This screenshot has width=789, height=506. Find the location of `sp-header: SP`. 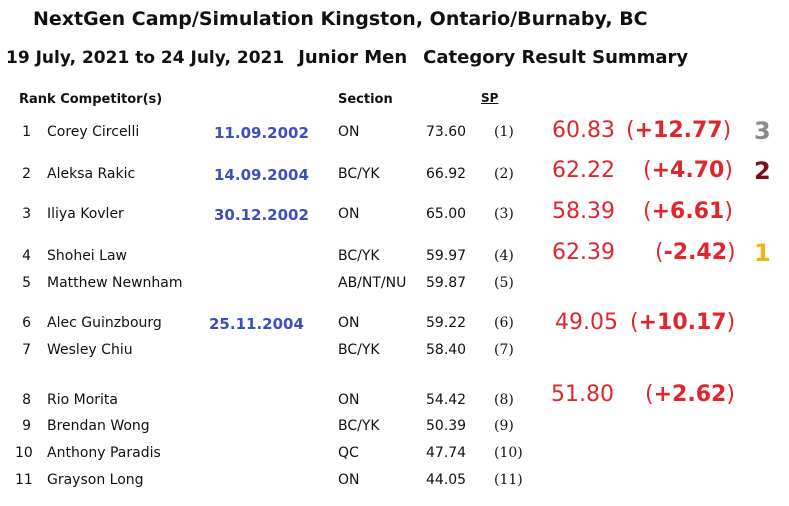

sp-header: SP is located at coordinates (490, 98).